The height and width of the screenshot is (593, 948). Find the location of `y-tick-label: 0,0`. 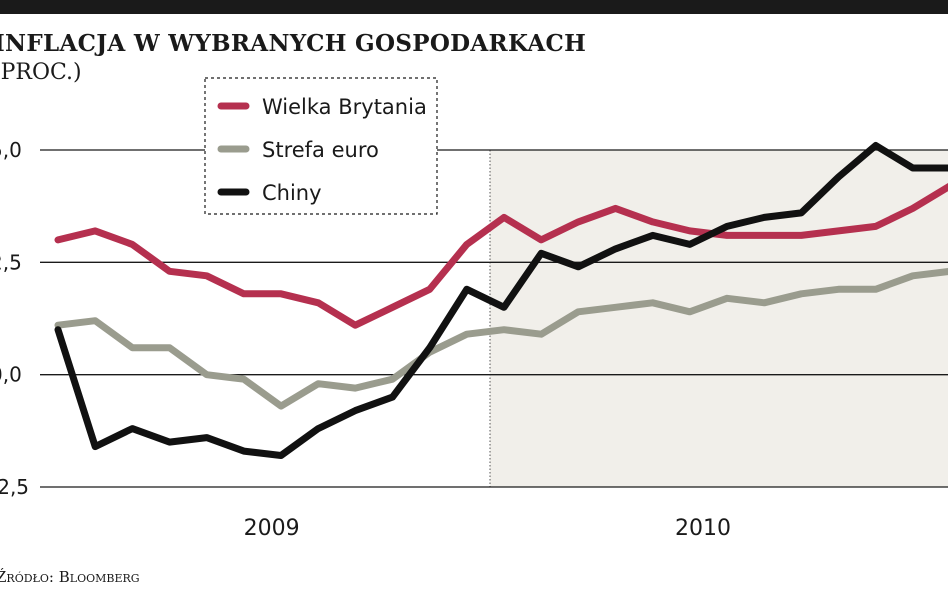

y-tick-label: 0,0 is located at coordinates (11, 375).